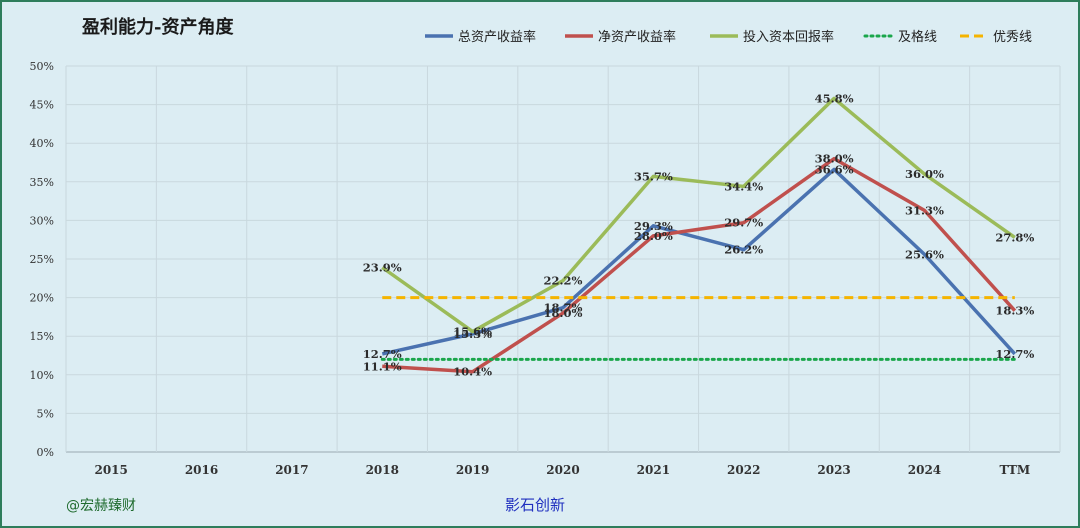  I want to click on data-label: 28.0%, so click(653, 236).